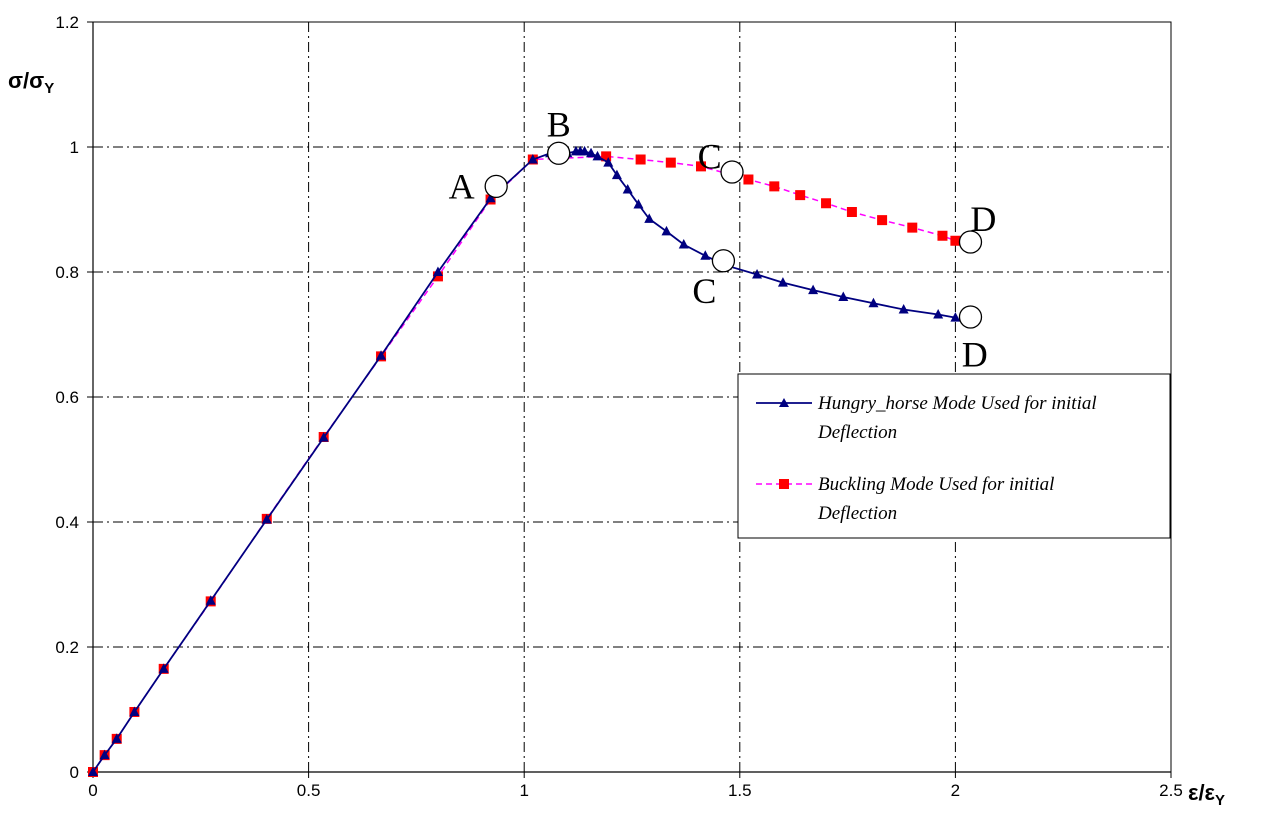 The height and width of the screenshot is (814, 1267). I want to click on annotation-label: A, so click(462, 186).